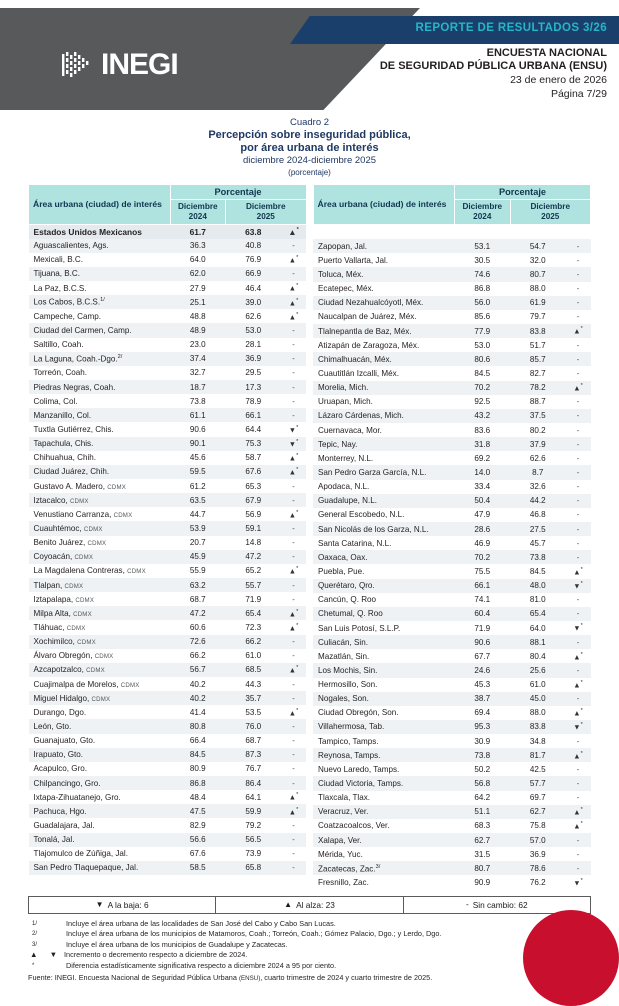 The width and height of the screenshot is (619, 1006). I want to click on cell-dic2024: 64.2, so click(482, 798).